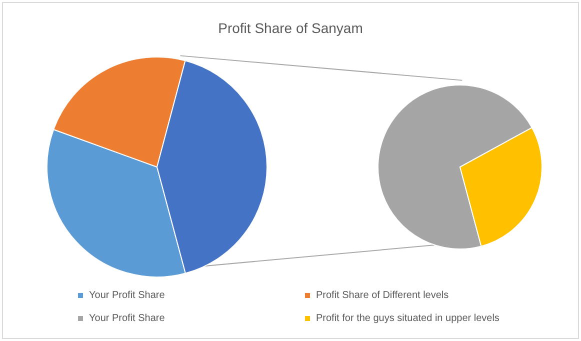  What do you see at coordinates (290, 28) in the screenshot?
I see `chart-title: Profit Share of Sanyam` at bounding box center [290, 28].